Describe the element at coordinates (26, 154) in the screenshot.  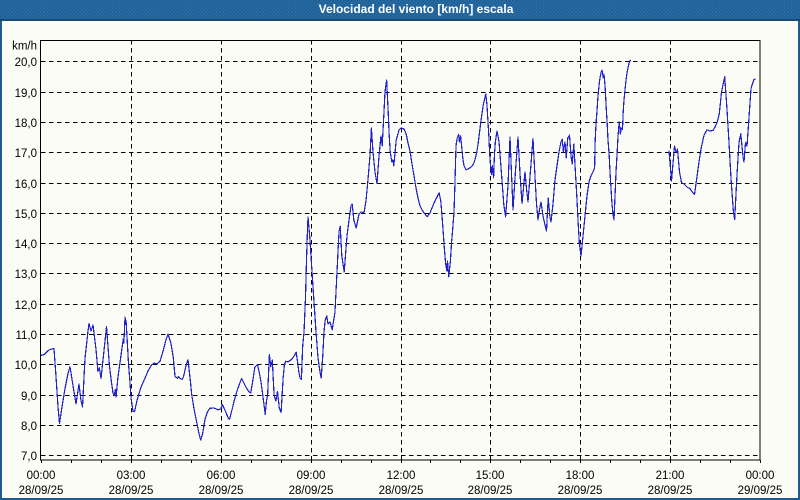
I see `svg-text: 17,0` at that location.